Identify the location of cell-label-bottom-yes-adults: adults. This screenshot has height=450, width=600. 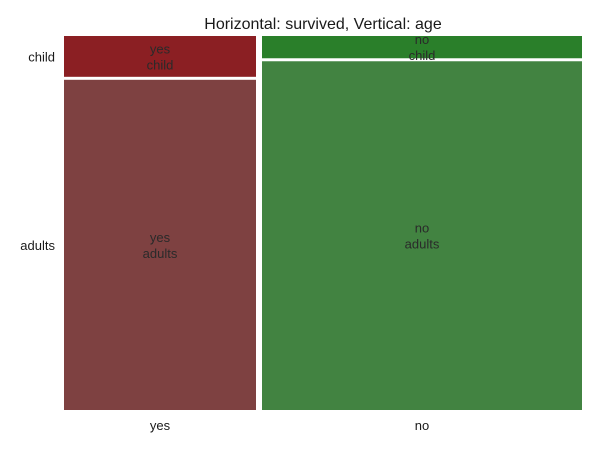
(160, 253).